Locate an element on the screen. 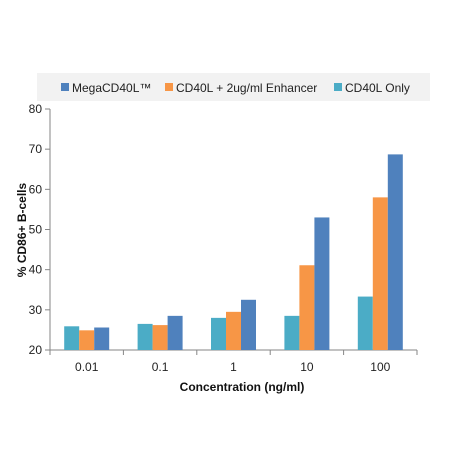  y-tick-label: 70 is located at coordinates (36, 149).